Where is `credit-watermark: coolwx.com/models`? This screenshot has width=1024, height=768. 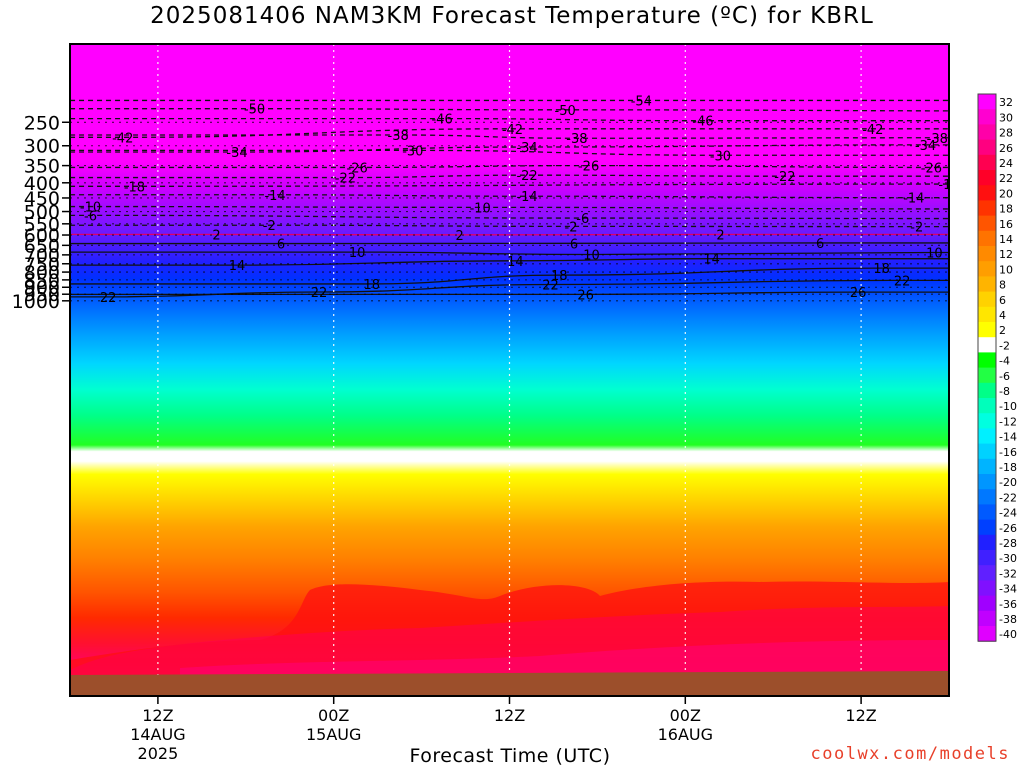
credit-watermark: coolwx.com/models is located at coordinates (910, 754).